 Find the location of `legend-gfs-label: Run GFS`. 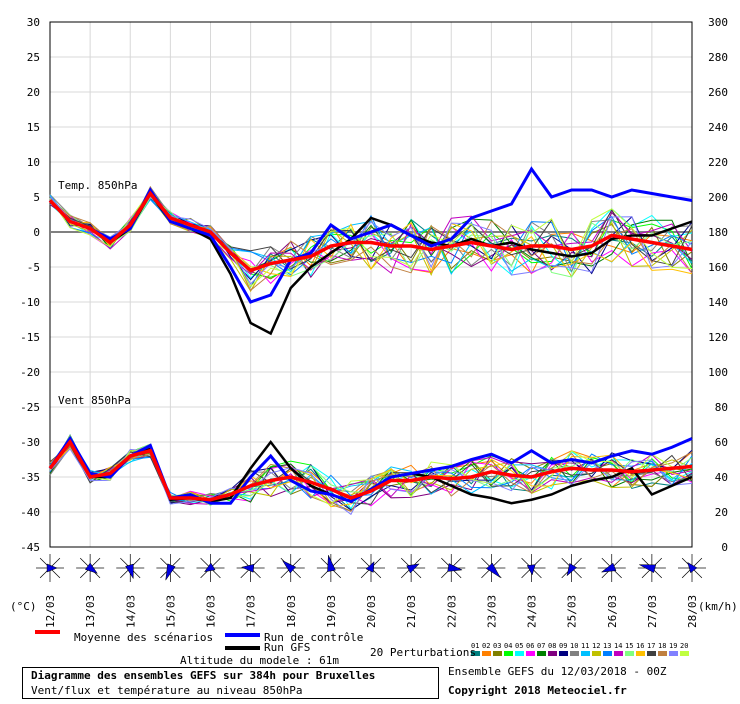

legend-gfs-label: Run GFS is located at coordinates (287, 647).